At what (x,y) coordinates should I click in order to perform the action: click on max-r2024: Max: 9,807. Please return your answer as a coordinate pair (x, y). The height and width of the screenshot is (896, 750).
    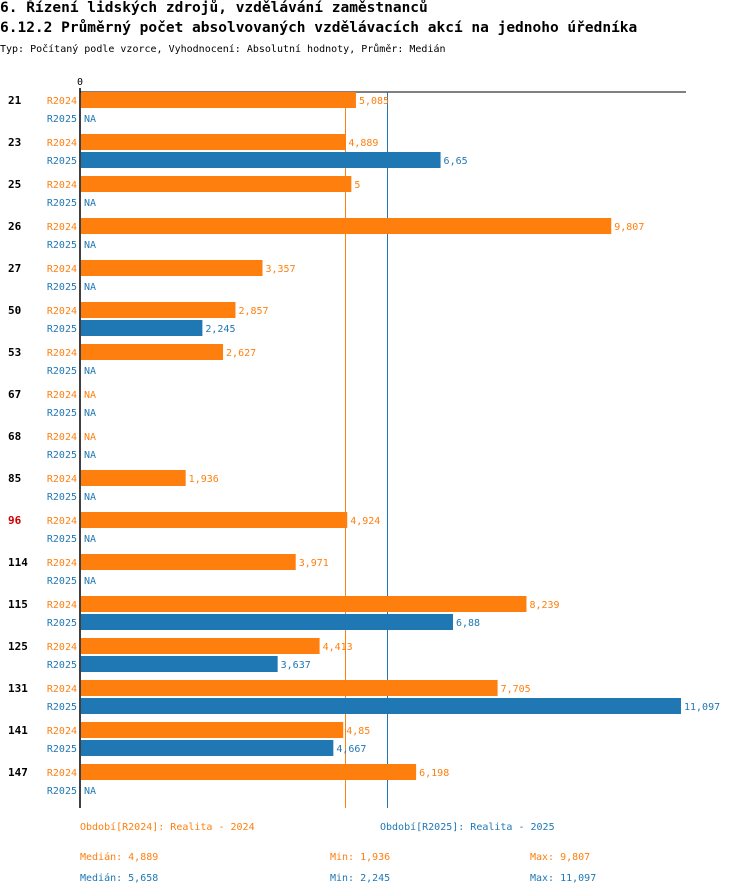
    Looking at the image, I should click on (560, 857).